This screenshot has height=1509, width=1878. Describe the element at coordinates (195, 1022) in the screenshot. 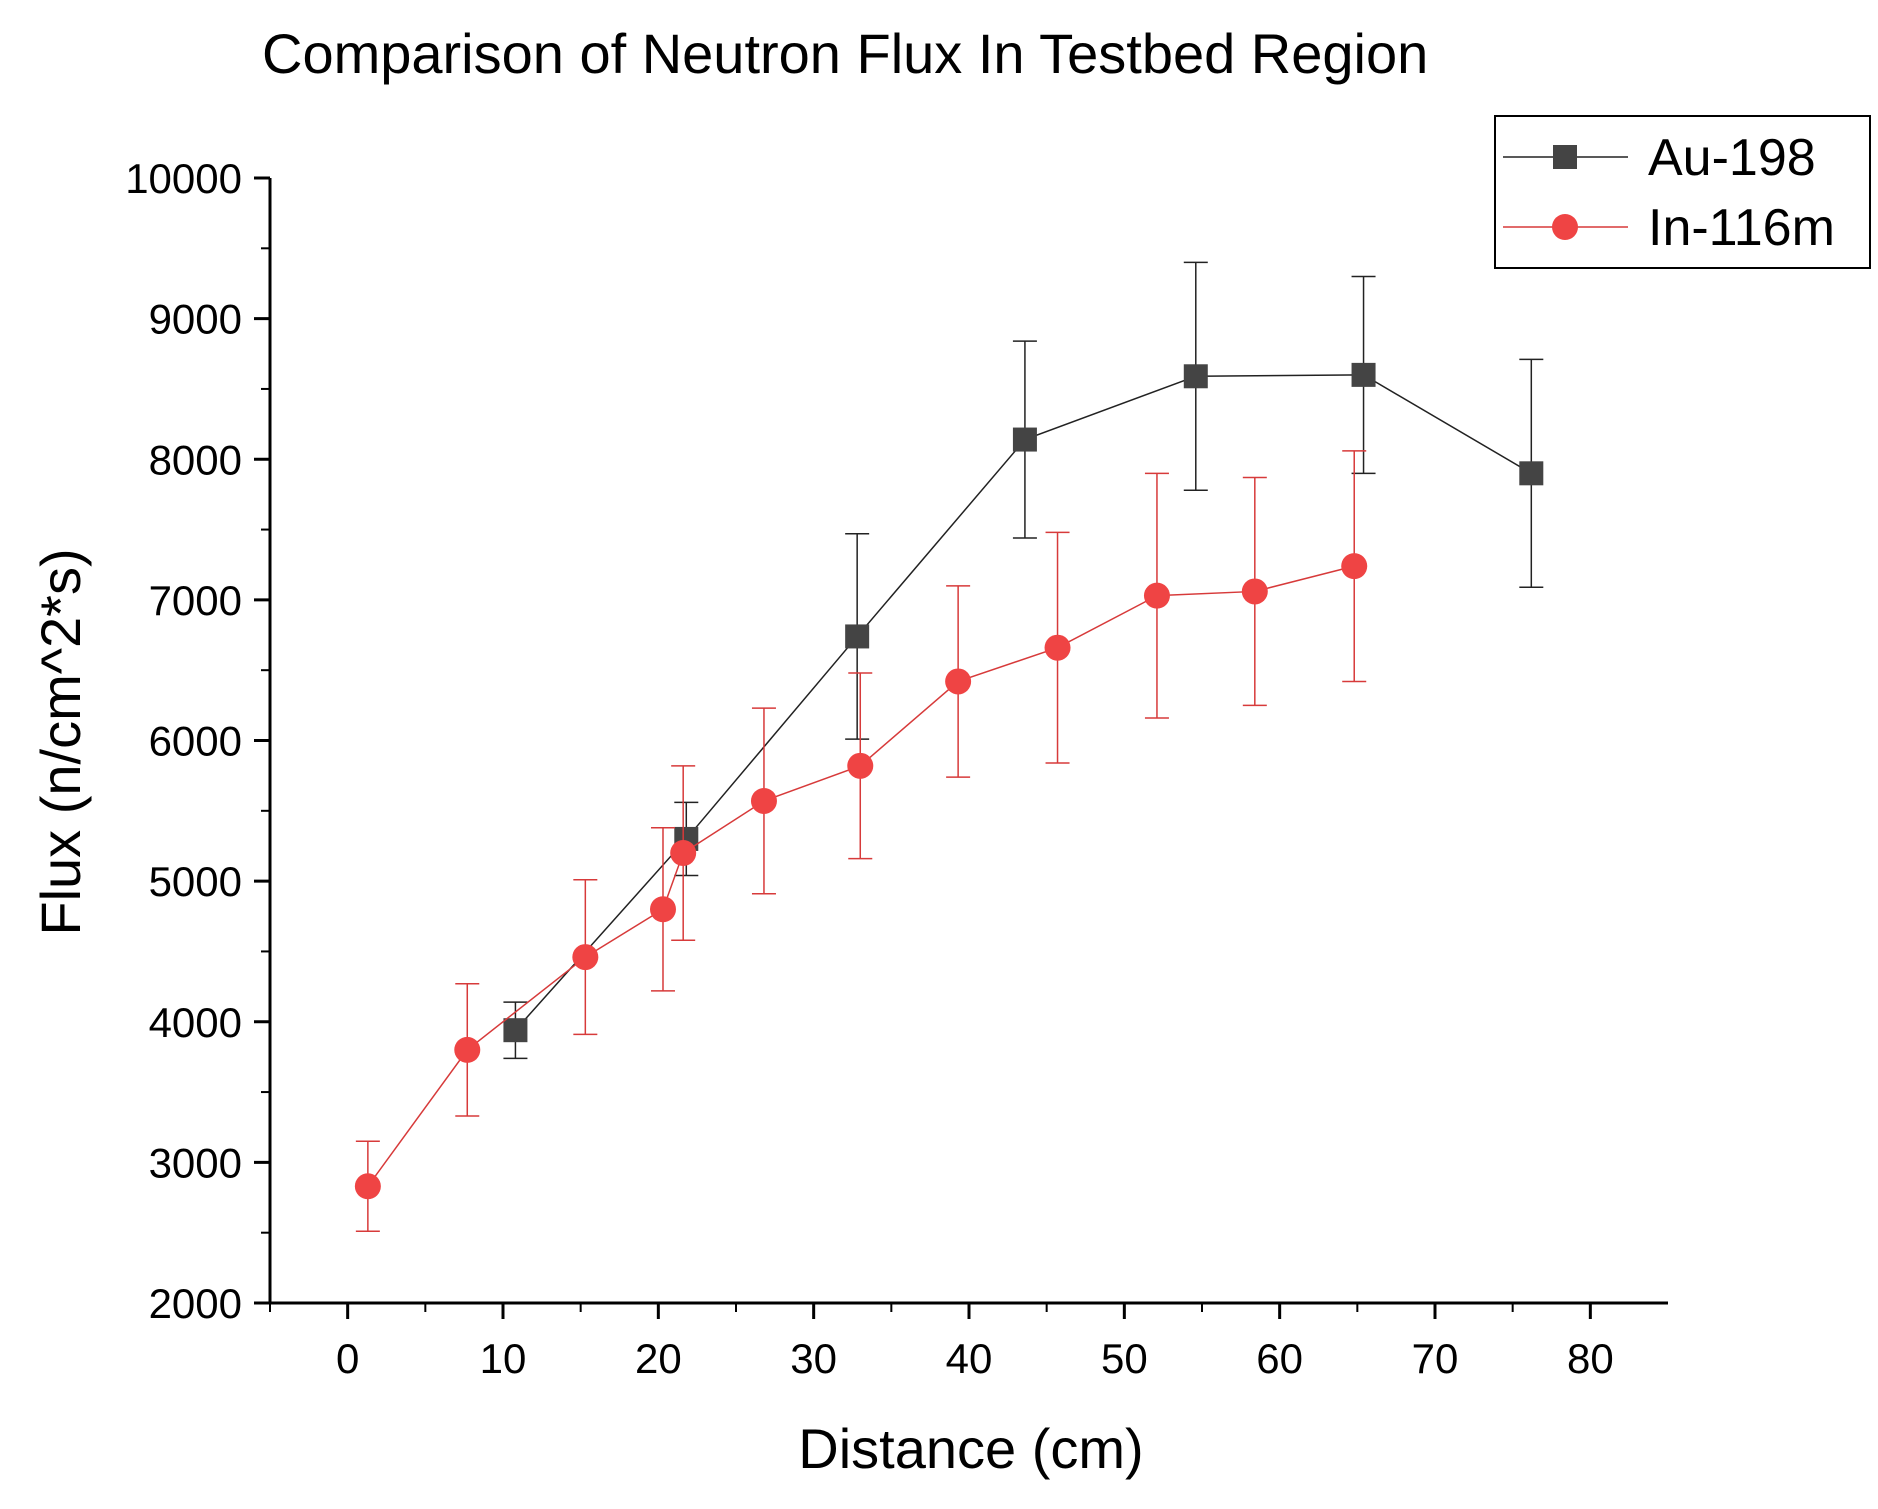

I see `y-tick-label: 4000` at that location.